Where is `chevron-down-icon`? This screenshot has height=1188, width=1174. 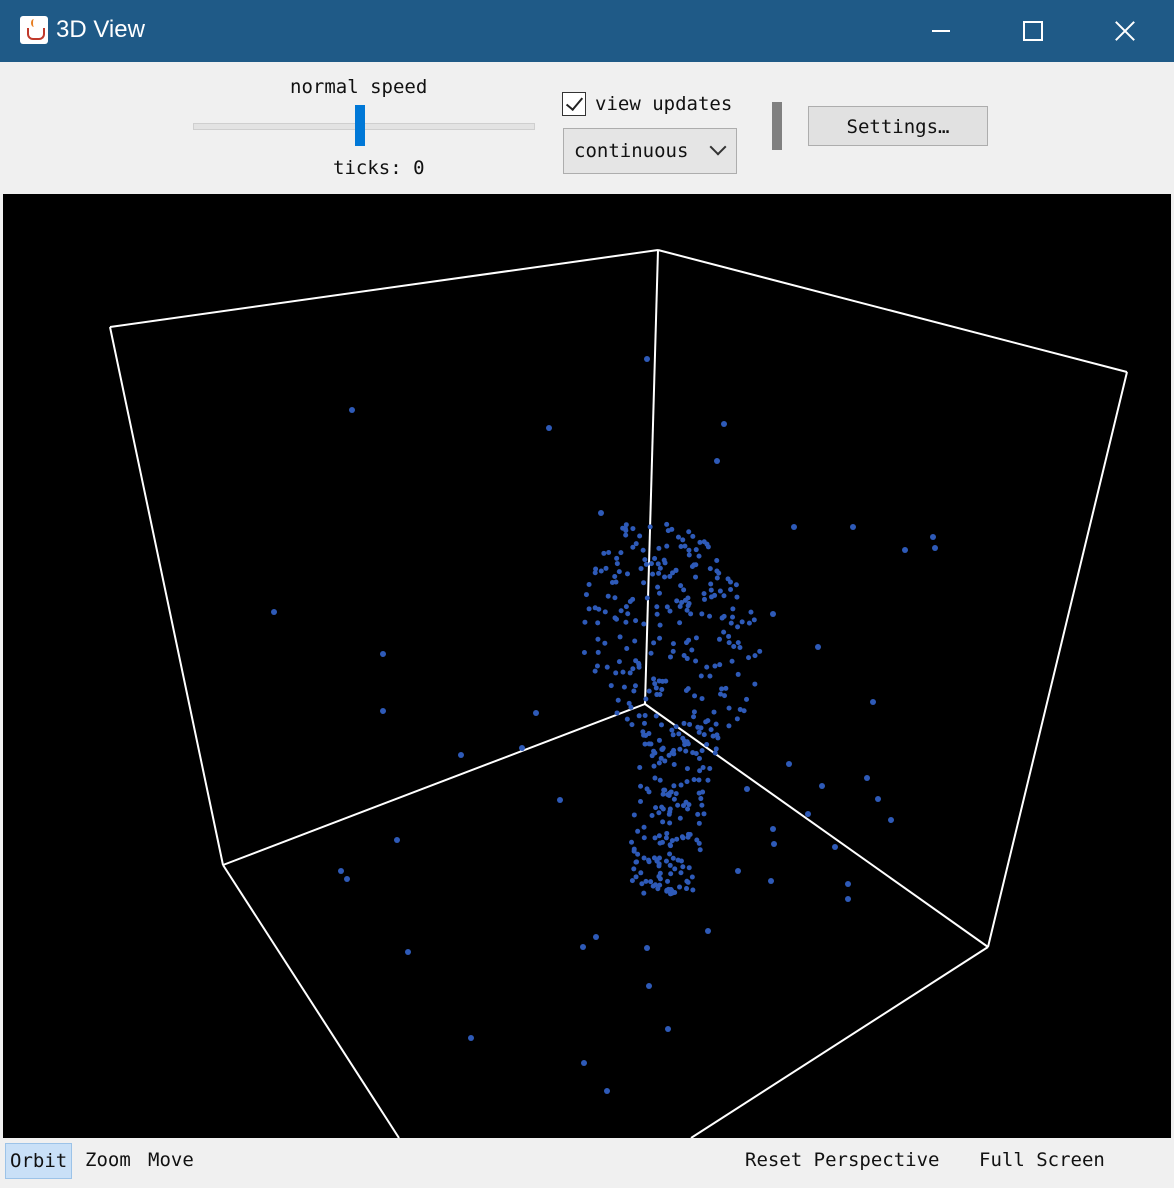 chevron-down-icon is located at coordinates (718, 147).